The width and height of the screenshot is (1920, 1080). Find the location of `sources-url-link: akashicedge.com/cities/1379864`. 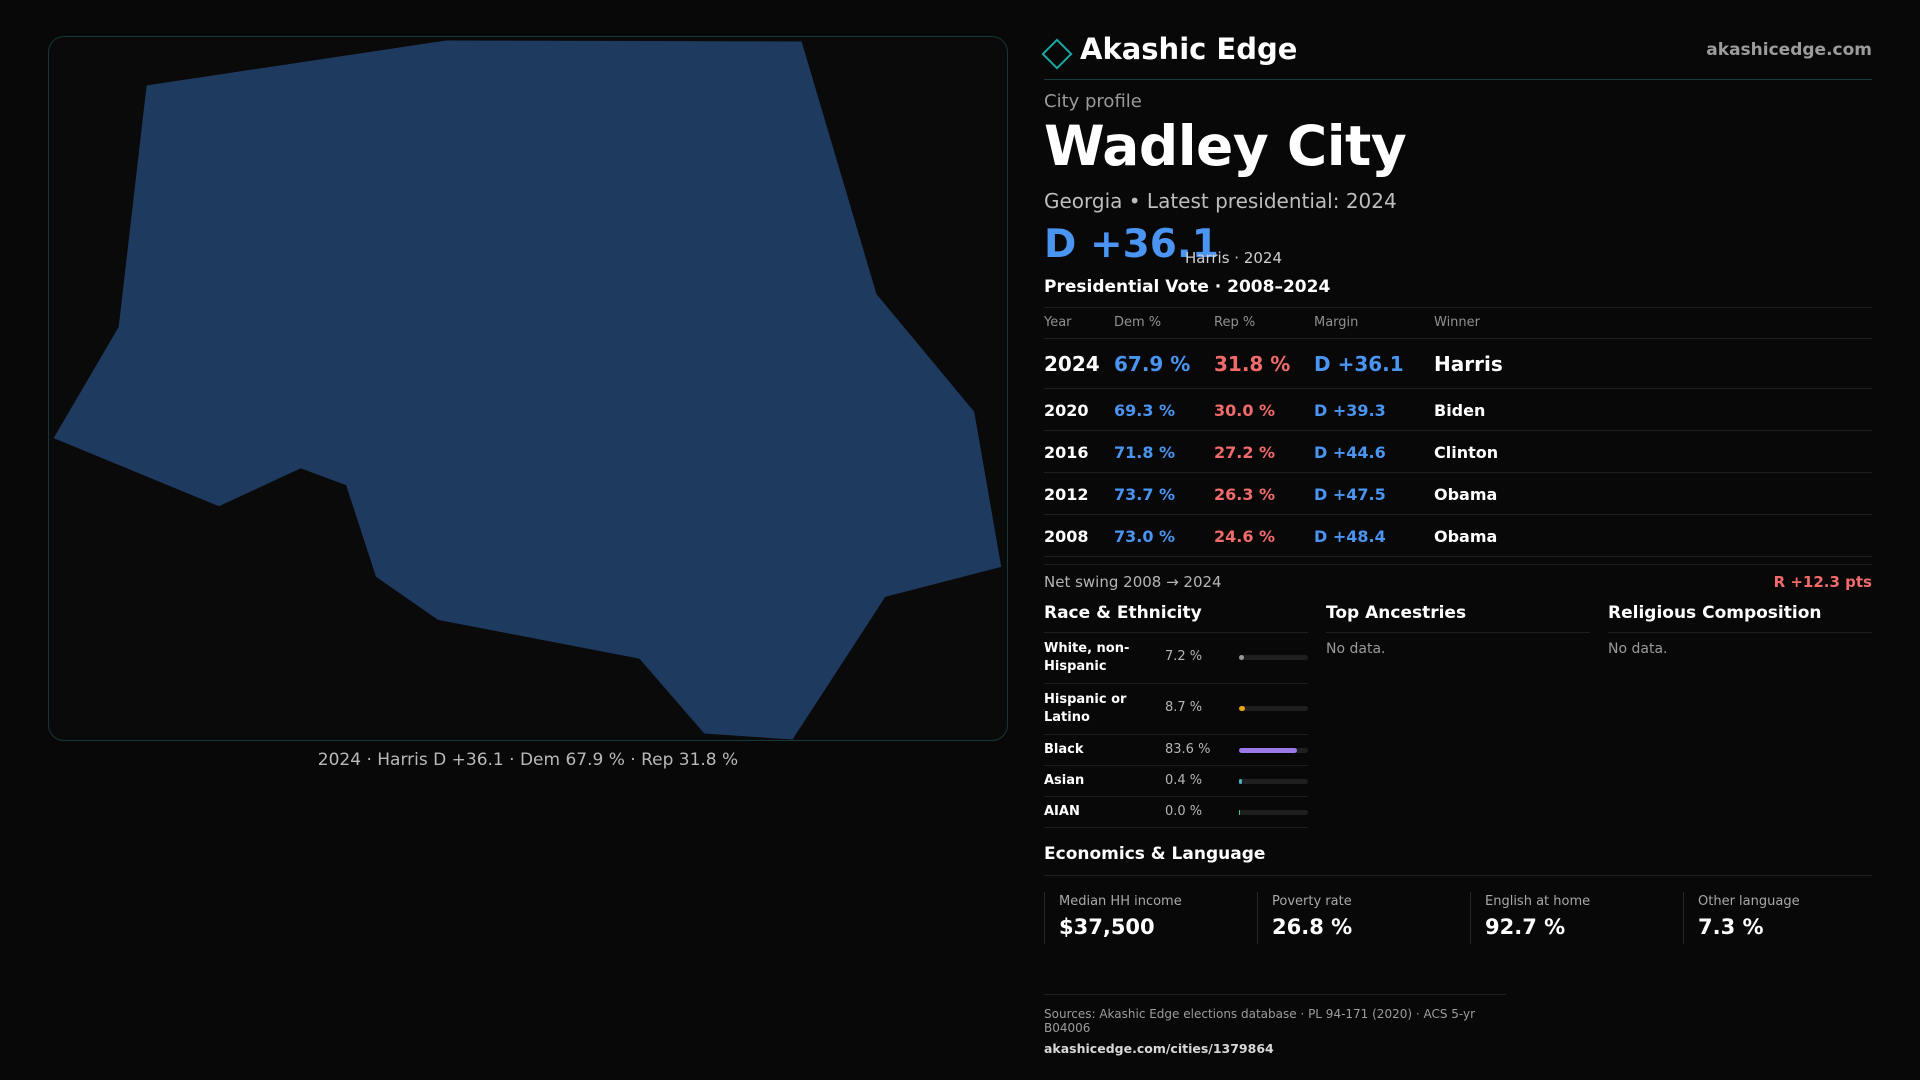

sources-url-link: akashicedge.com/cities/1379864 is located at coordinates (1159, 1048).